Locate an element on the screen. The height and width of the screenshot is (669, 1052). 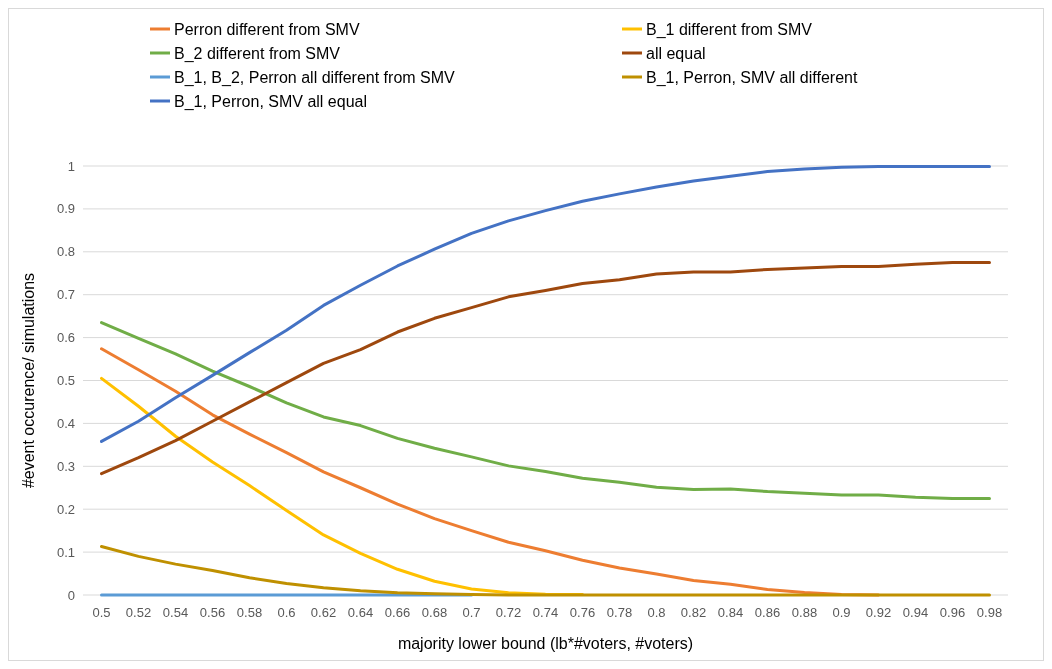
x-tick-label: 0.94 is located at coordinates (915, 612).